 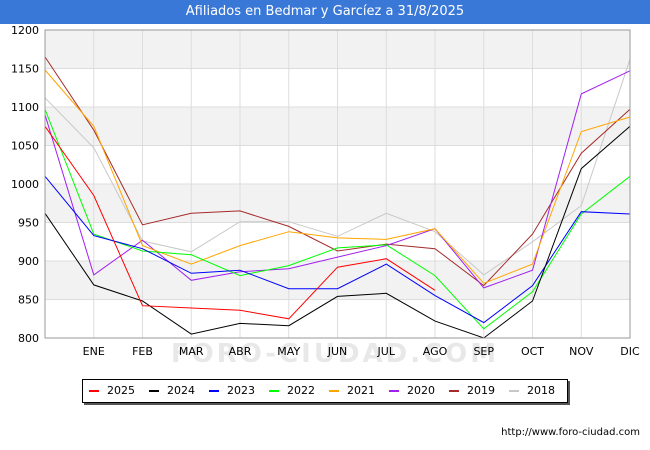 I want to click on y-tick-label: 1200, so click(x=25, y=30).